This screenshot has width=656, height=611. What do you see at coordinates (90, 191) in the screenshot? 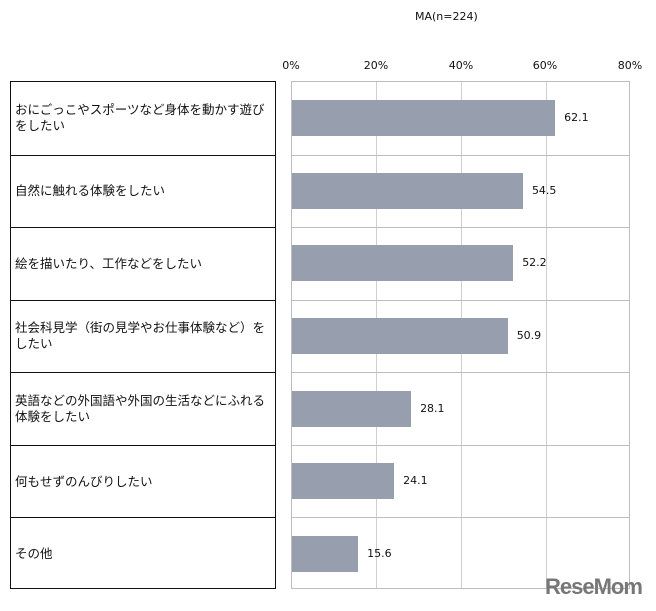
I see `category-text: 自然に触れる体験をしたい` at bounding box center [90, 191].